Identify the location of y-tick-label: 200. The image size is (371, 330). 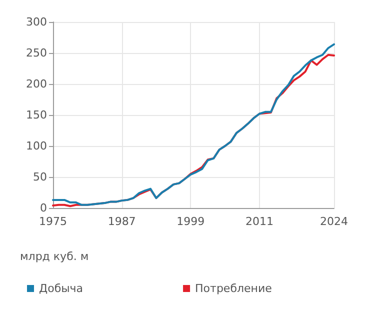
(36, 84).